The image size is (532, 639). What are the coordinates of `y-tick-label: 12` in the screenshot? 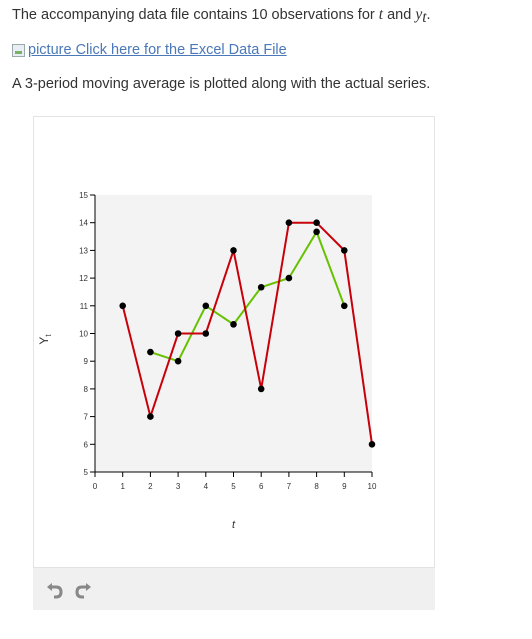 It's located at (83, 278).